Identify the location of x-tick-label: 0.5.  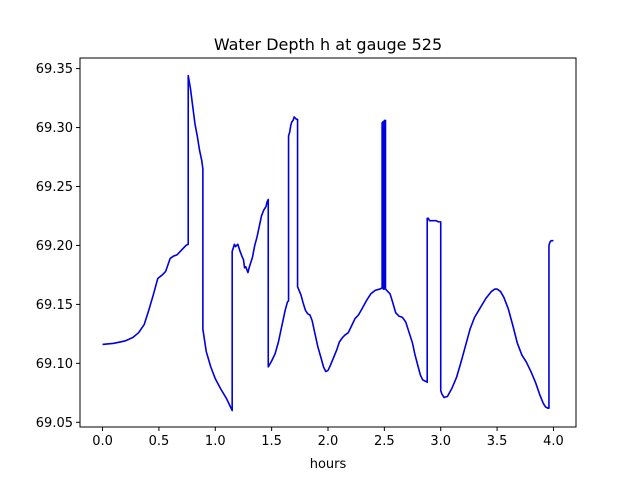
(159, 441).